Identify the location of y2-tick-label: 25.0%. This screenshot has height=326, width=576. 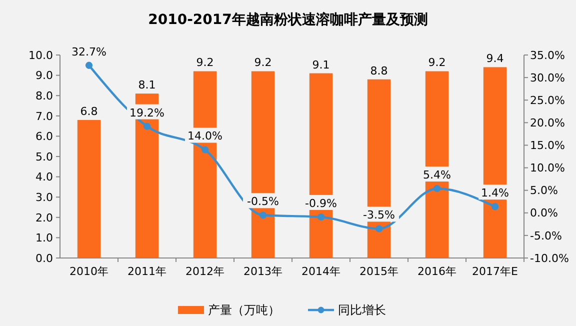
(547, 100).